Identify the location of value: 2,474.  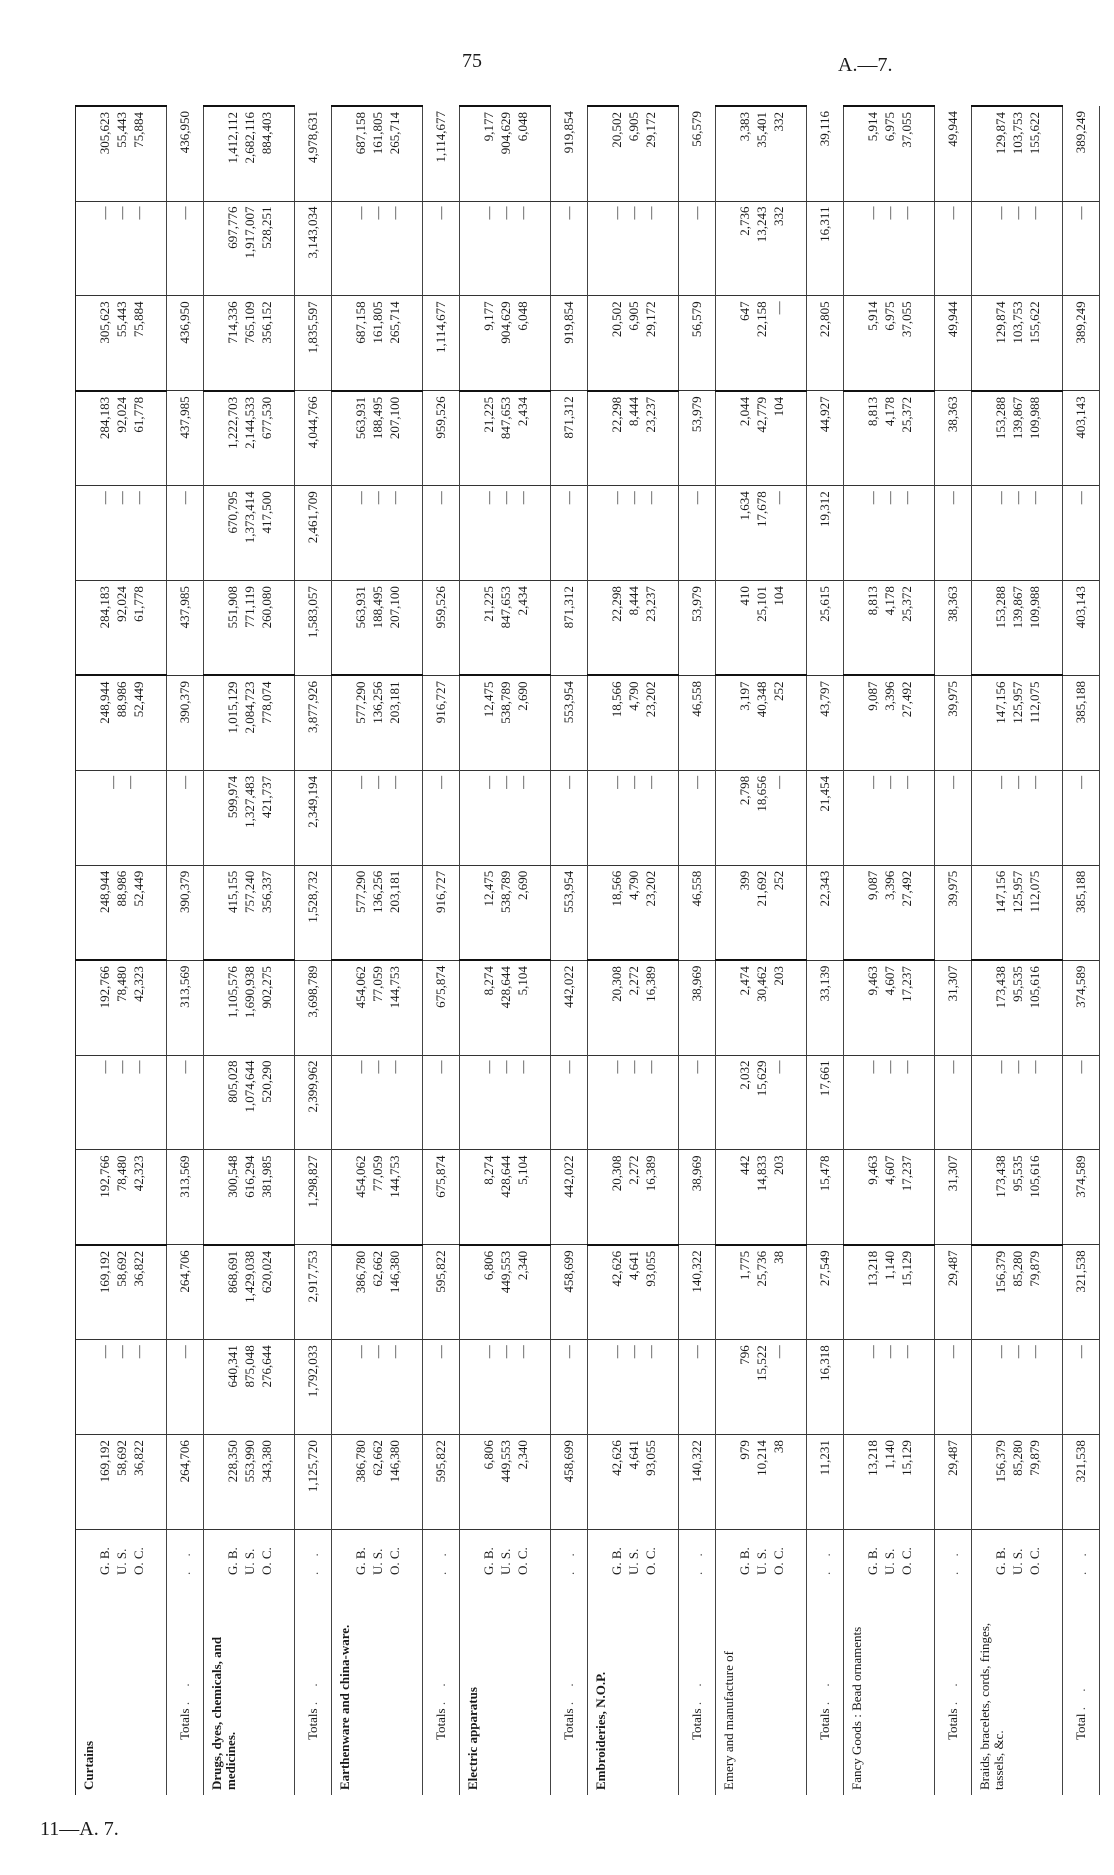
(744, 981).